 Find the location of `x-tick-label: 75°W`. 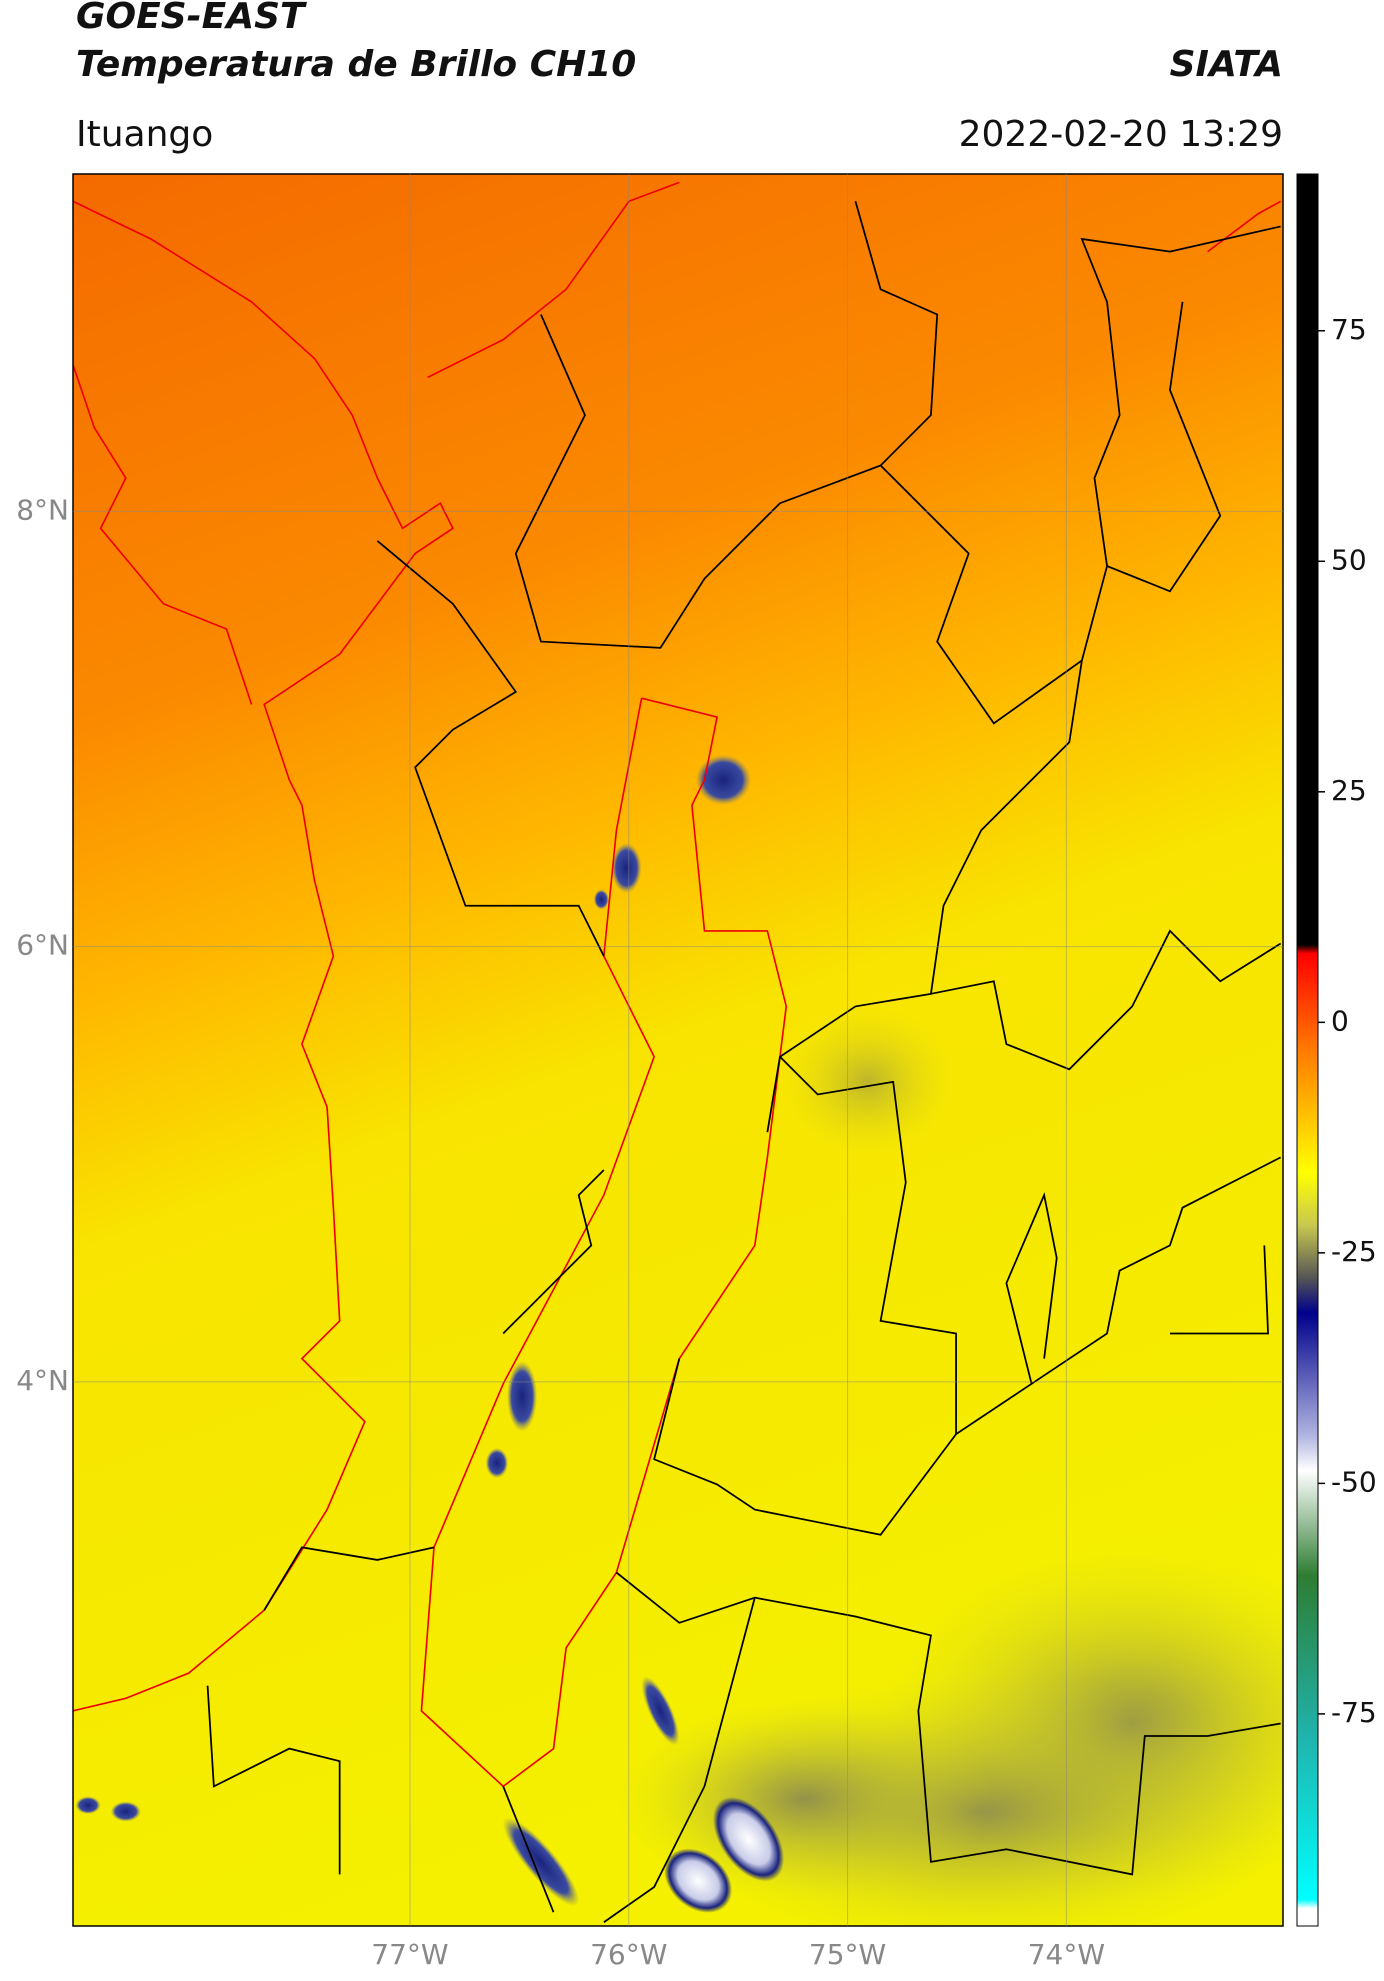

x-tick-label: 75°W is located at coordinates (847, 1954).